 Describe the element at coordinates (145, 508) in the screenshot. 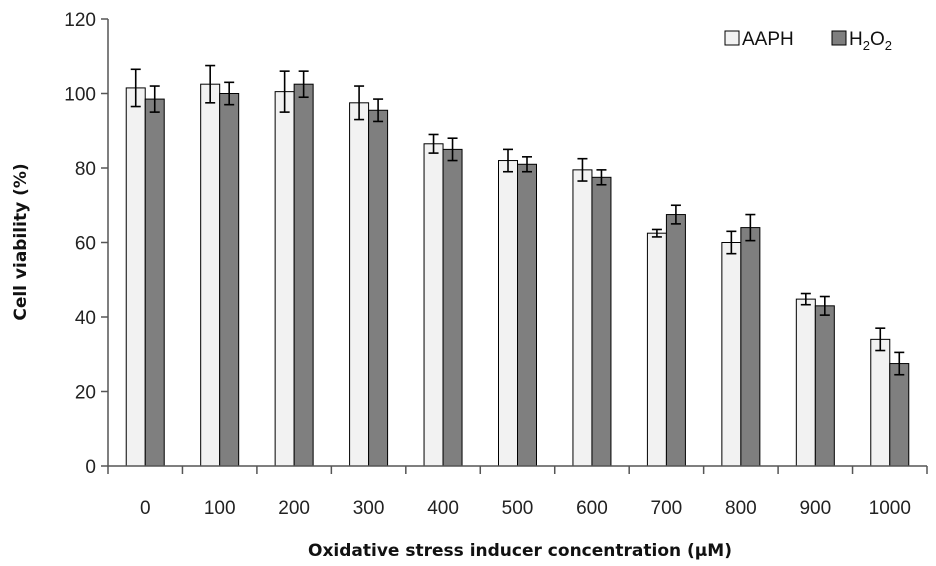

I see `x-tick-label: 0` at that location.